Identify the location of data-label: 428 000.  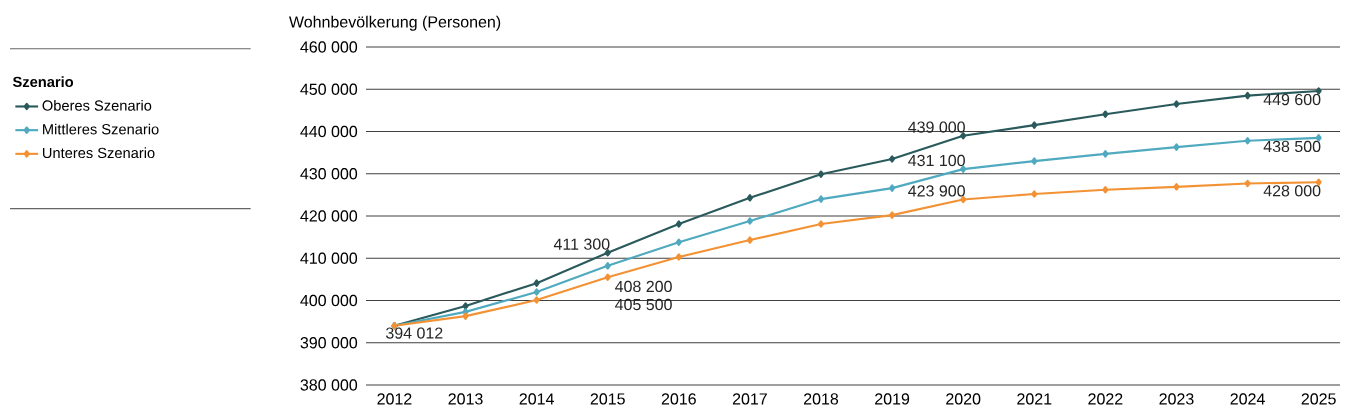
(1292, 191).